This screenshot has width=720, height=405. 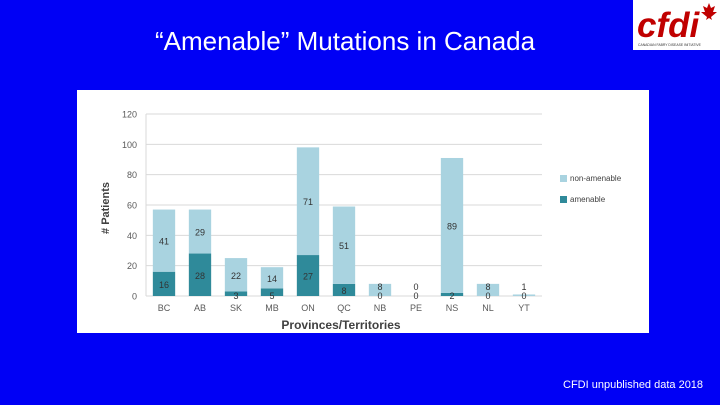 What do you see at coordinates (340, 325) in the screenshot?
I see `x-axis-label: Provinces/Territories` at bounding box center [340, 325].